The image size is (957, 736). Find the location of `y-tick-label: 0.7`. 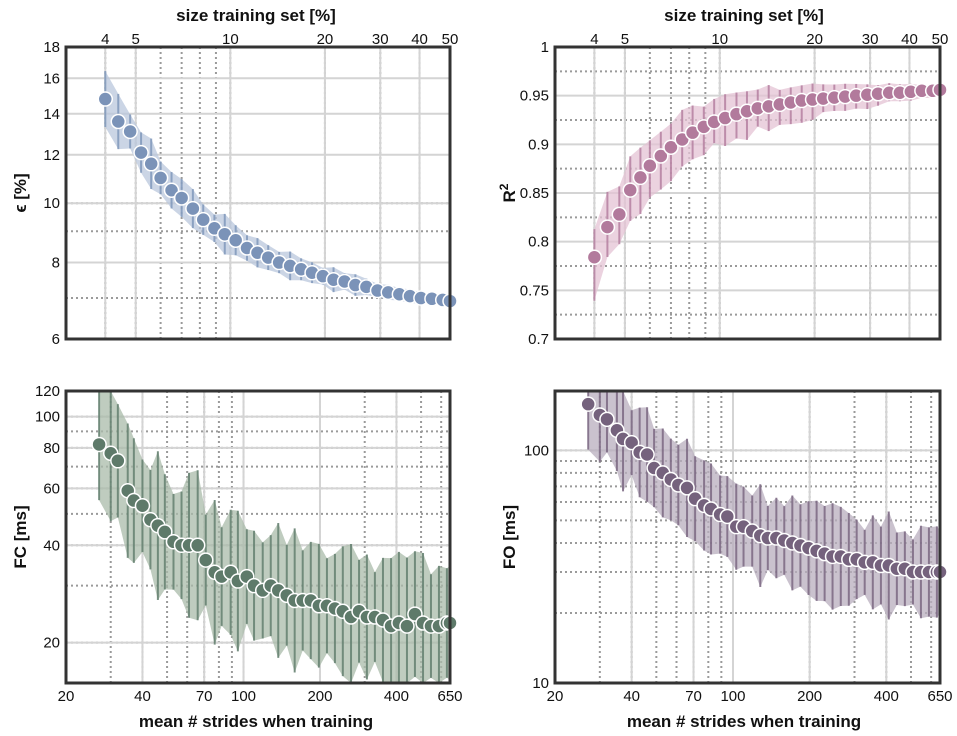

y-tick-label: 0.7 is located at coordinates (538, 339).